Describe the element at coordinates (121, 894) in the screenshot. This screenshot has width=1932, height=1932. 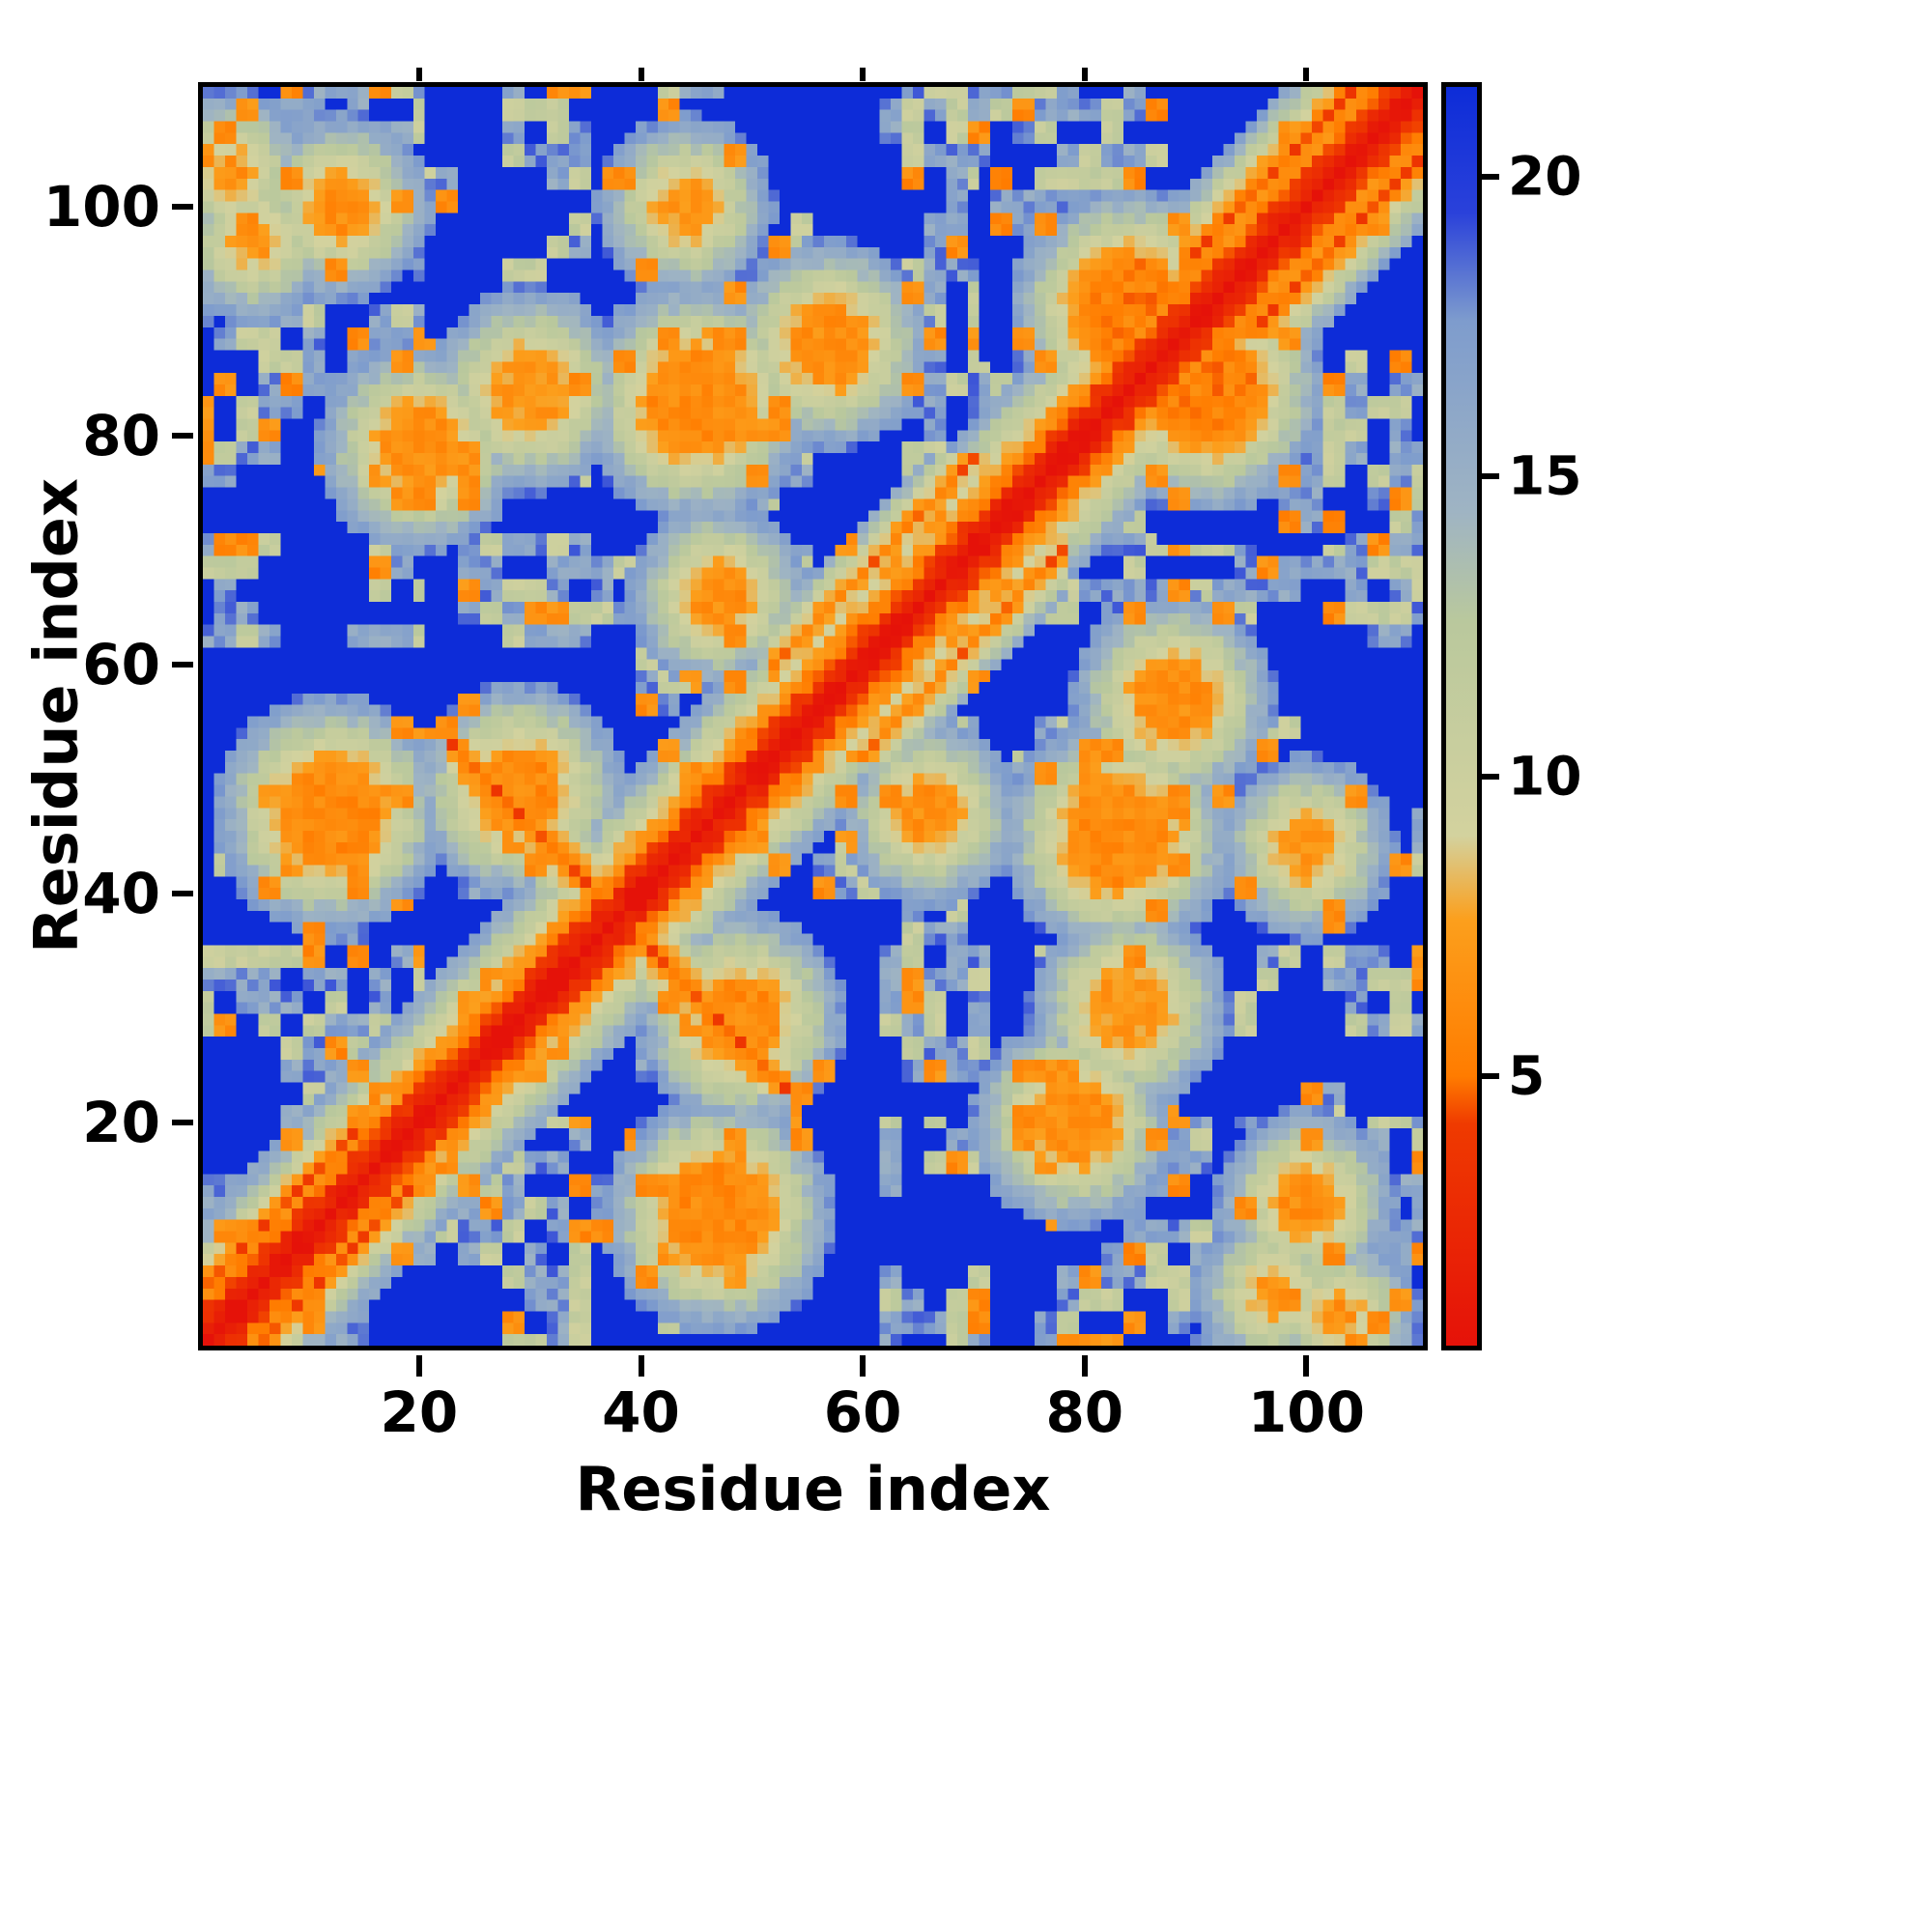
I see `y-tick-label: 40` at that location.